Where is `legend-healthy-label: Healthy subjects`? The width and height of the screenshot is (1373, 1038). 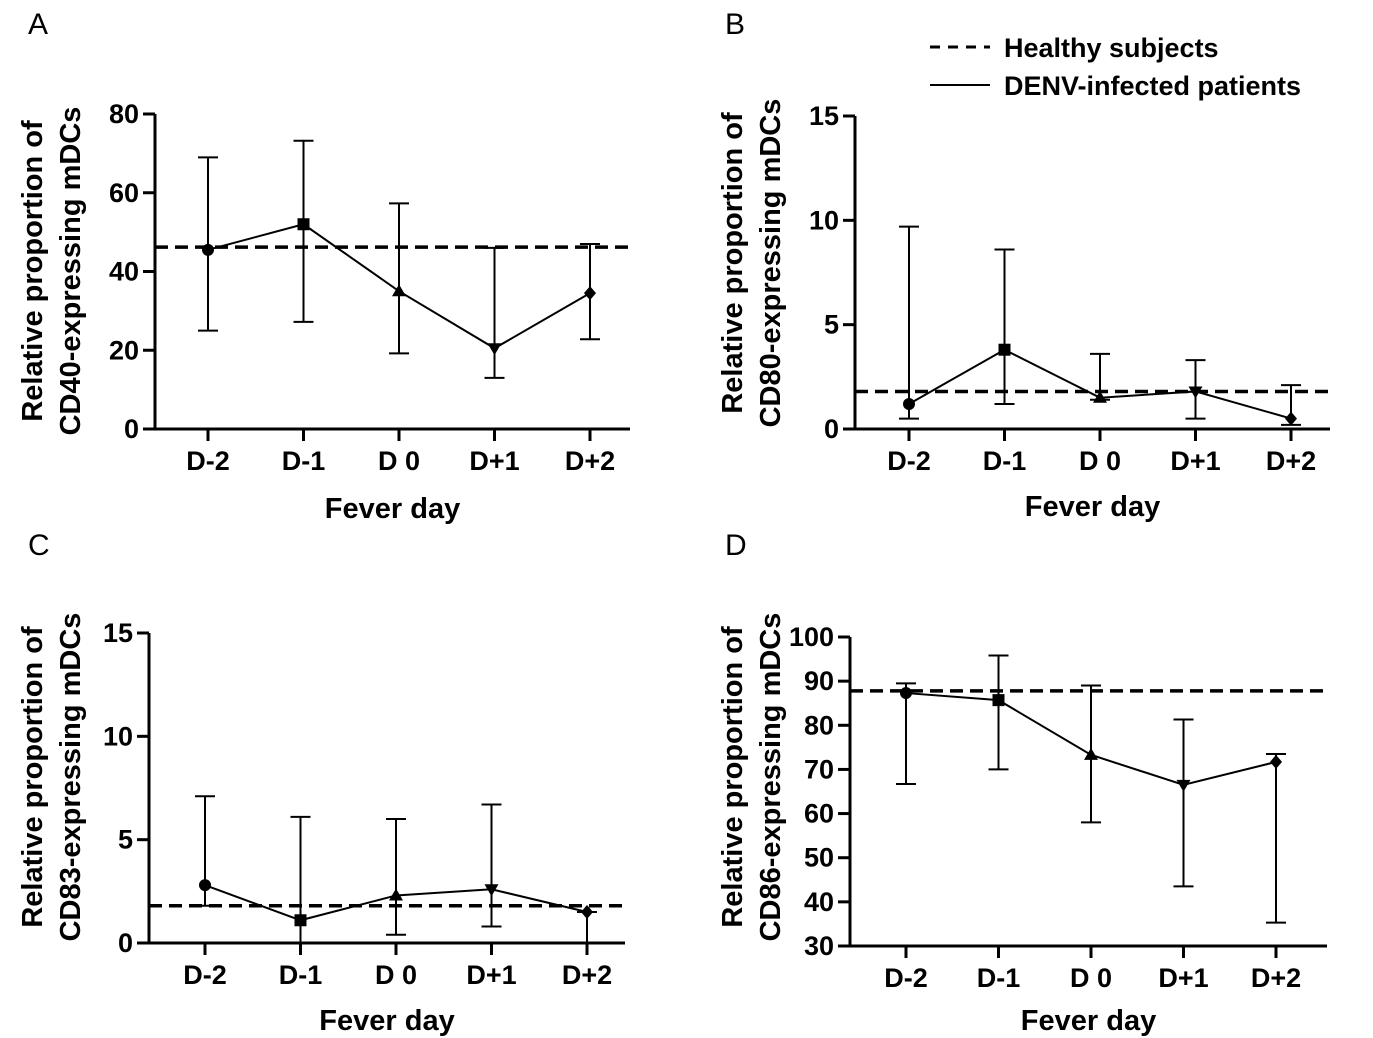 legend-healthy-label: Healthy subjects is located at coordinates (1111, 48).